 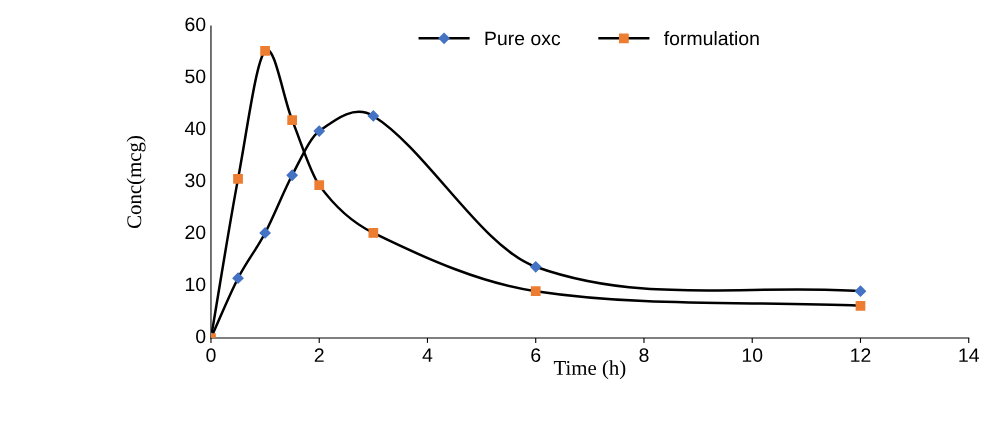 What do you see at coordinates (136, 182) in the screenshot?
I see `y-axis-title: Conc(mcg)` at bounding box center [136, 182].